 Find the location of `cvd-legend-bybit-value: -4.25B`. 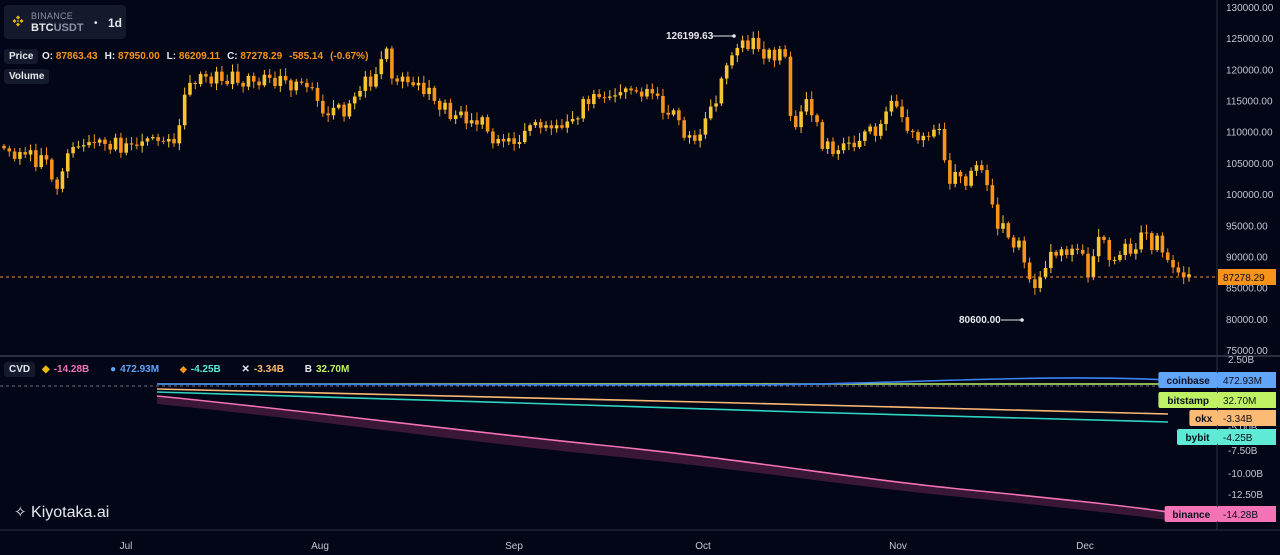

cvd-legend-bybit-value: -4.25B is located at coordinates (205, 369).